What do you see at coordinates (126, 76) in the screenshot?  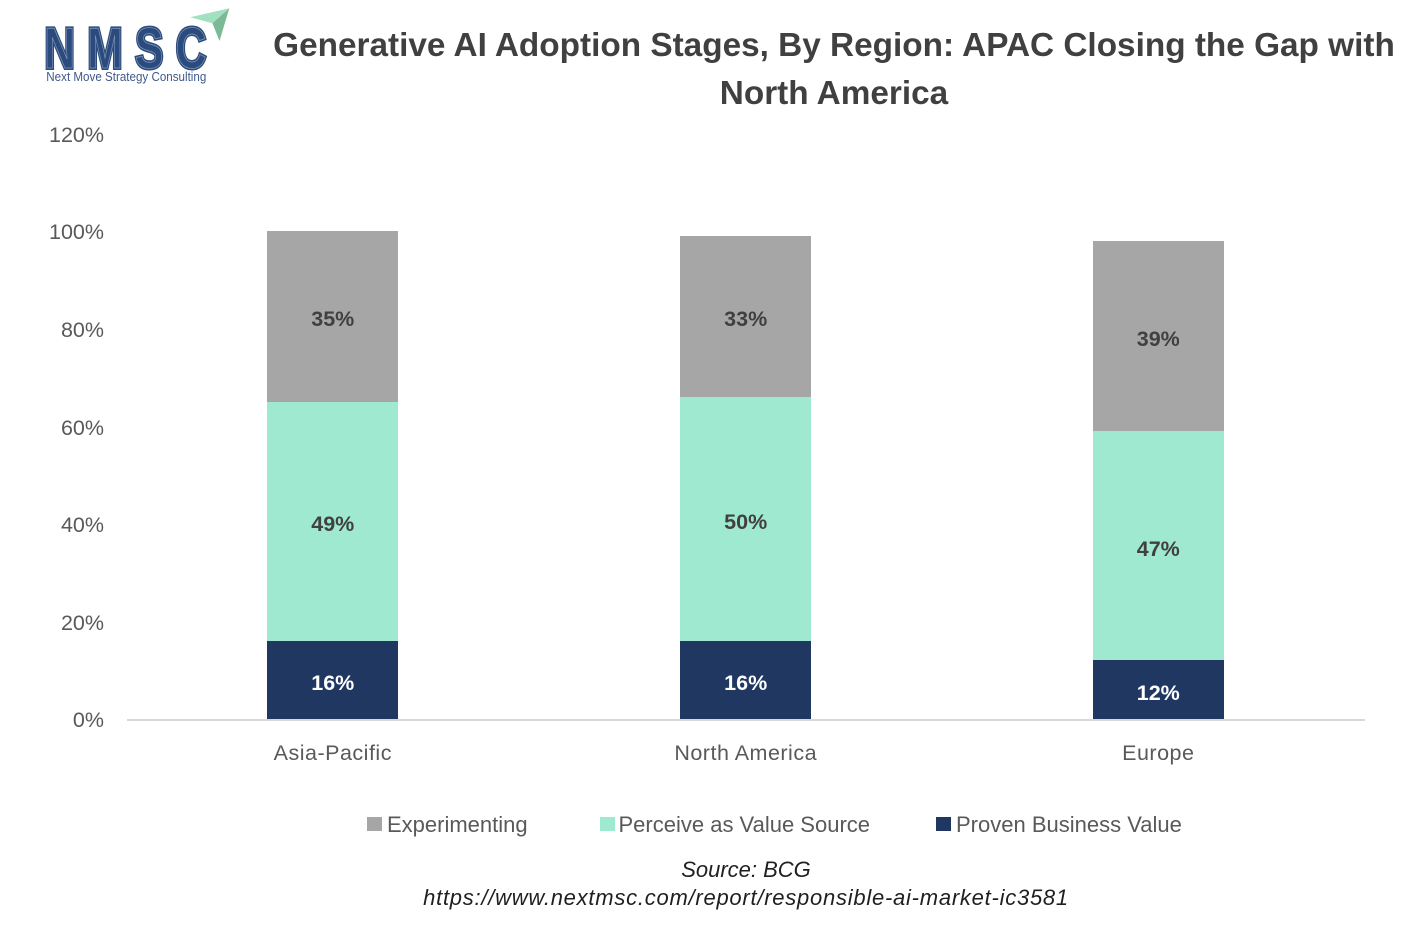 I see `svg-text: Next Move Strategy Consulting` at bounding box center [126, 76].